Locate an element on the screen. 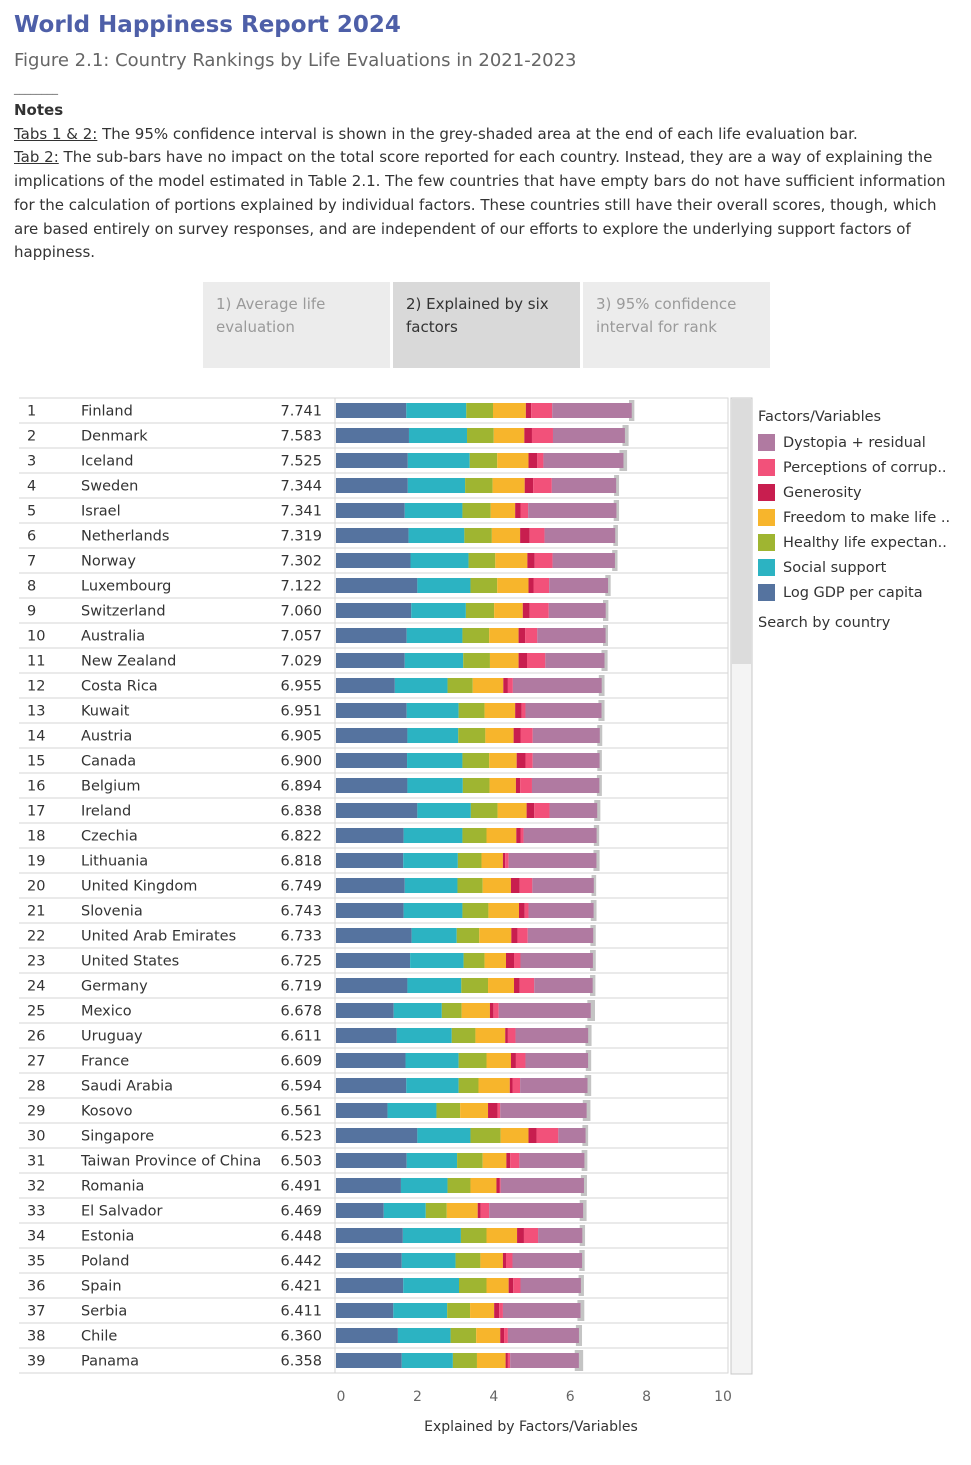  table-row: 10 Australia 7.057 is located at coordinates (373, 634).